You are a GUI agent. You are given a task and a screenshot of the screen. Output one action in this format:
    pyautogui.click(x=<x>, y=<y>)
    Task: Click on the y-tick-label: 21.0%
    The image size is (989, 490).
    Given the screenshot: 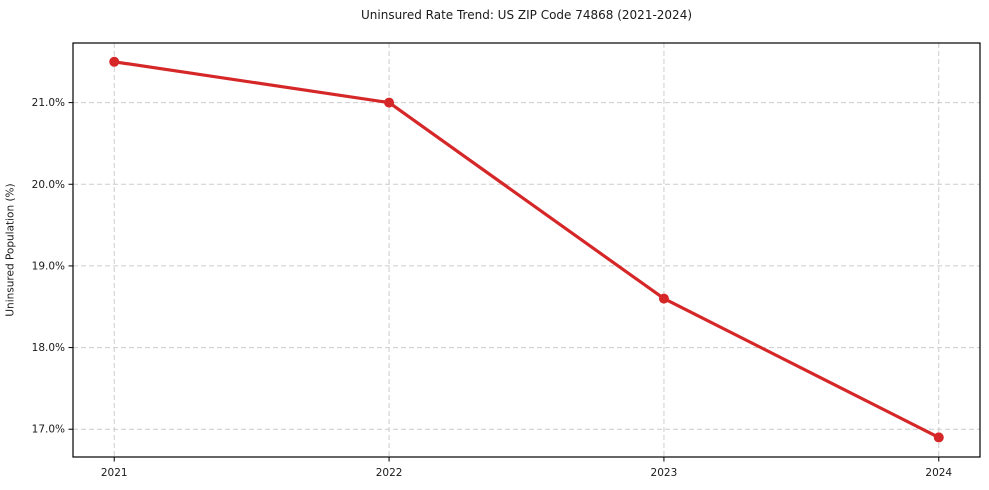 What is the action you would take?
    pyautogui.click(x=48, y=103)
    